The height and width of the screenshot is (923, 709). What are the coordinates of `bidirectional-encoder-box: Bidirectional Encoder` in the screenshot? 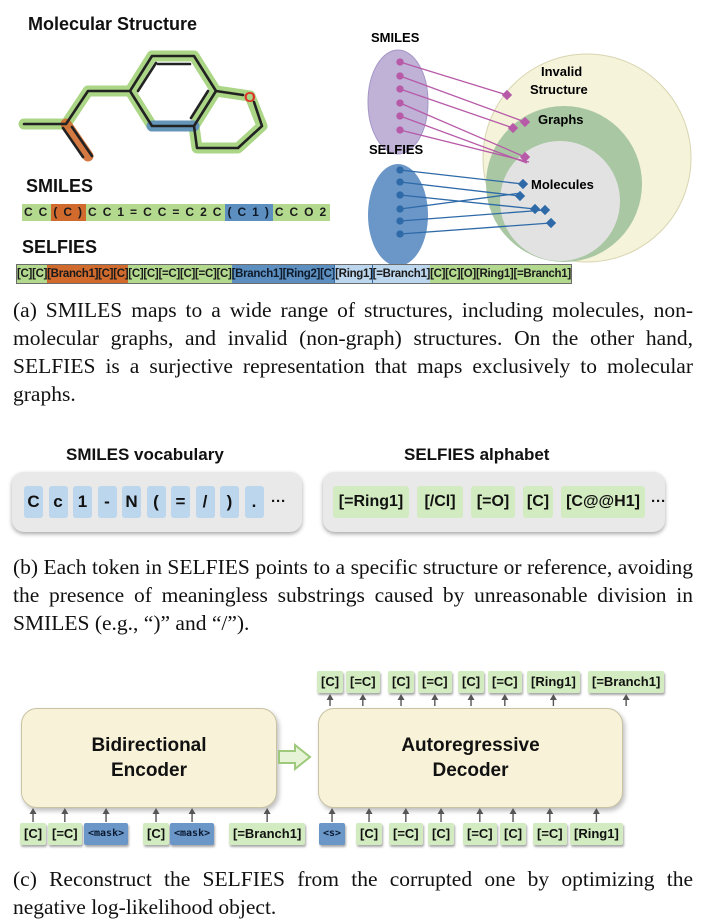 It's located at (149, 758).